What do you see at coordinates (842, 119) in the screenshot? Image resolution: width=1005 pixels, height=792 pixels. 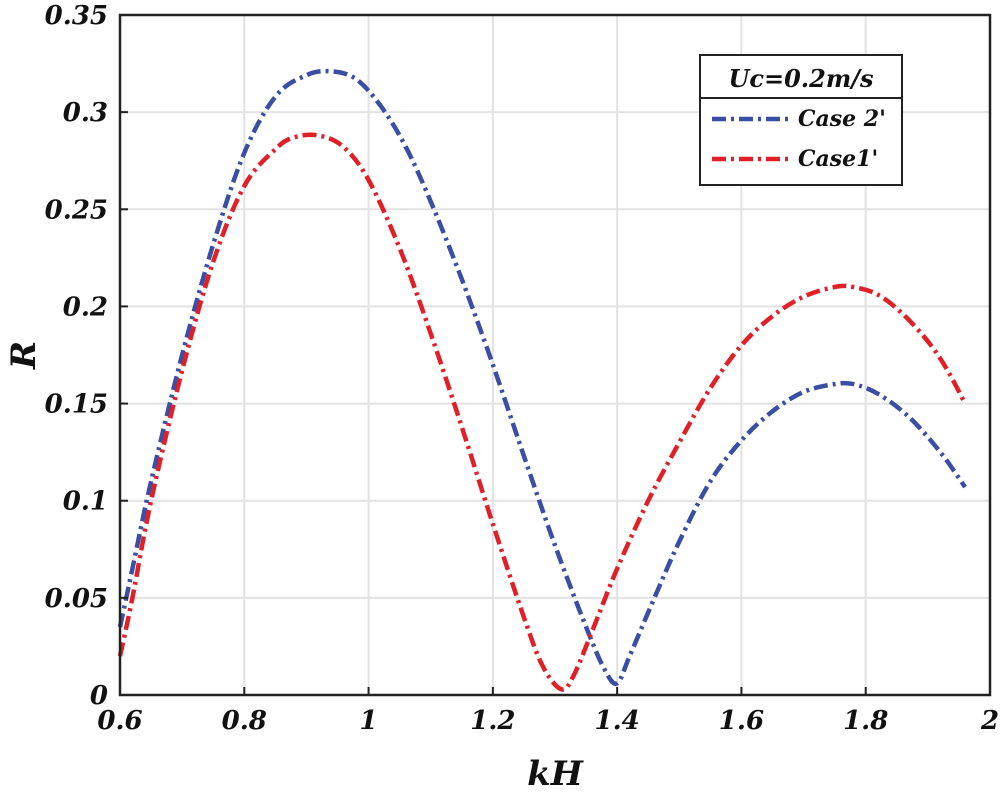 I see `legend-label: Case 2'` at bounding box center [842, 119].